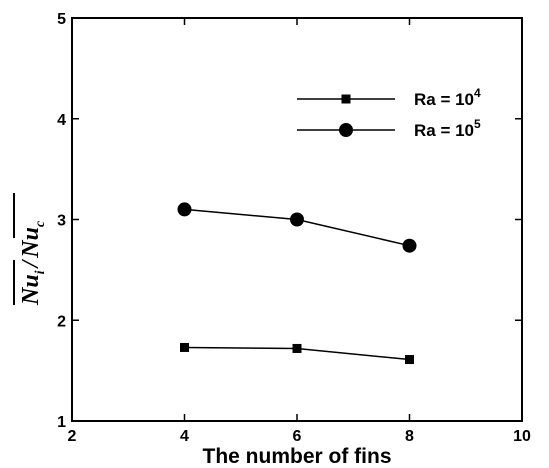 The height and width of the screenshot is (468, 549). I want to click on legend-label: Ra = 105, so click(447, 128).